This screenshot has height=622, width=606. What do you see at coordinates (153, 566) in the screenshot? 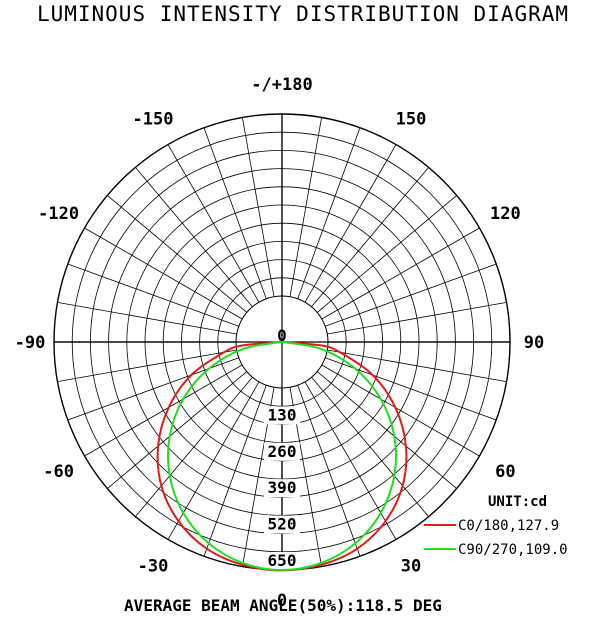
I see `angle-tick-label: -30` at bounding box center [153, 566].